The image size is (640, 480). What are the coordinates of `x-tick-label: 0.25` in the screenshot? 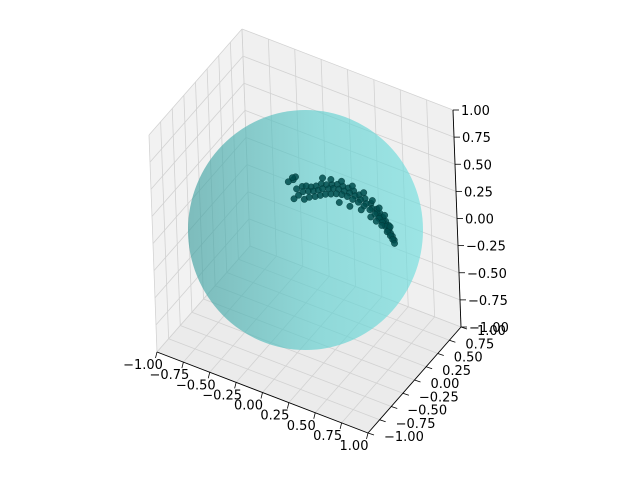 It's located at (274, 416).